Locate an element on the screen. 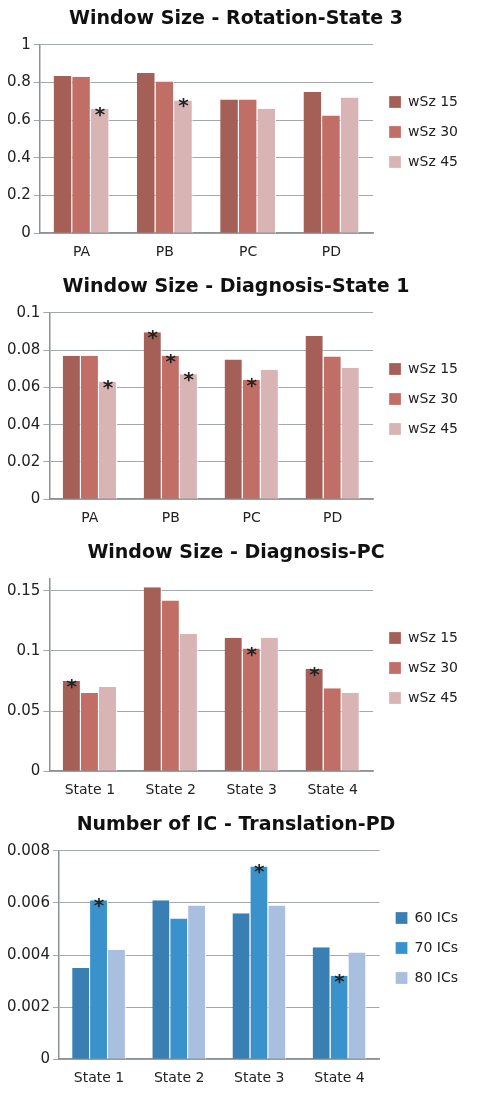 The image size is (478, 1094). chart-title: Window Size - Rotation-State 3 is located at coordinates (236, 17).